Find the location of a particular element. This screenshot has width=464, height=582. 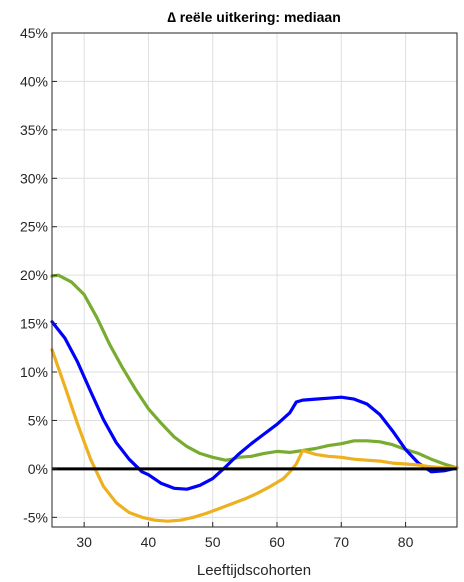

y-tick-label: -5% is located at coordinates (35, 517).